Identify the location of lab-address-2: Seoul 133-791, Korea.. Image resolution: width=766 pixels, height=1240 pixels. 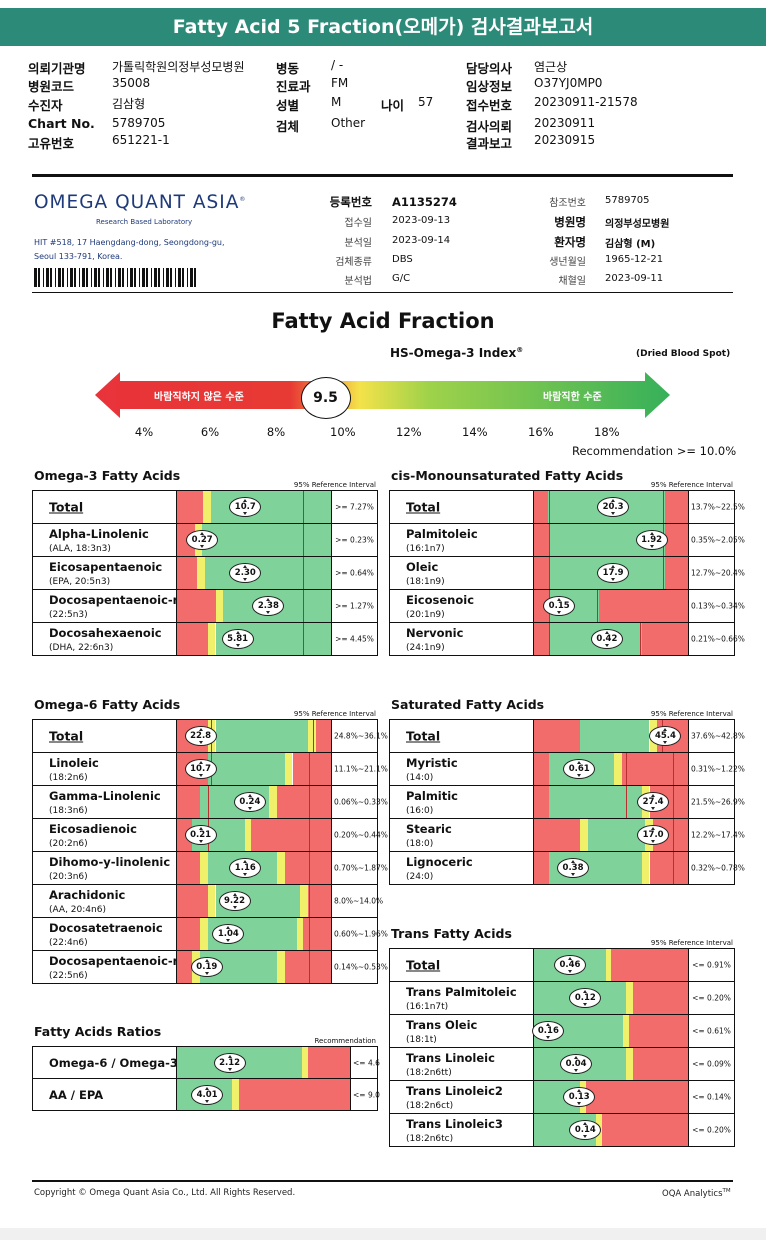
(78, 256).